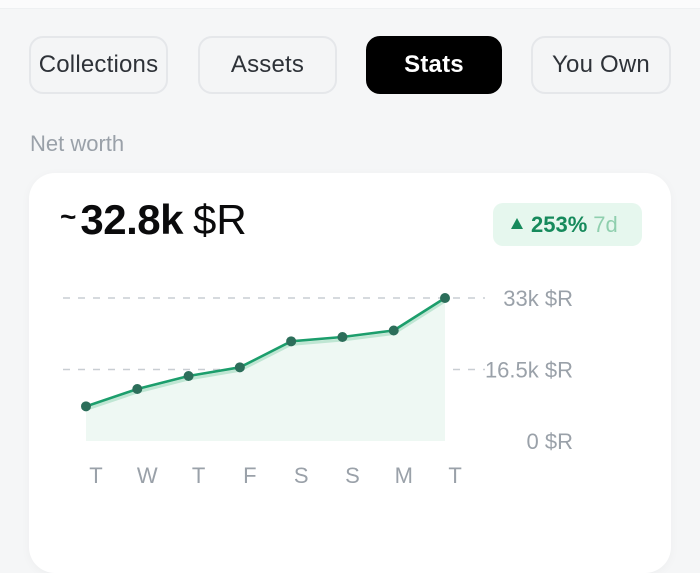 The height and width of the screenshot is (573, 700). I want to click on area-fill, so click(265, 369).